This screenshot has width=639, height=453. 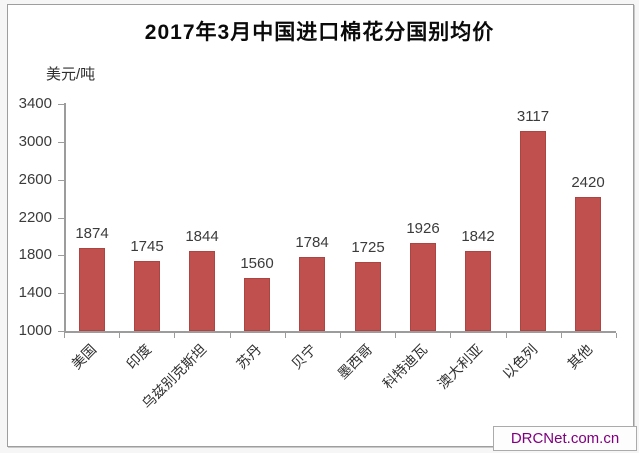 What do you see at coordinates (71, 74) in the screenshot?
I see `y-axis-unit-label: 美元/吨` at bounding box center [71, 74].